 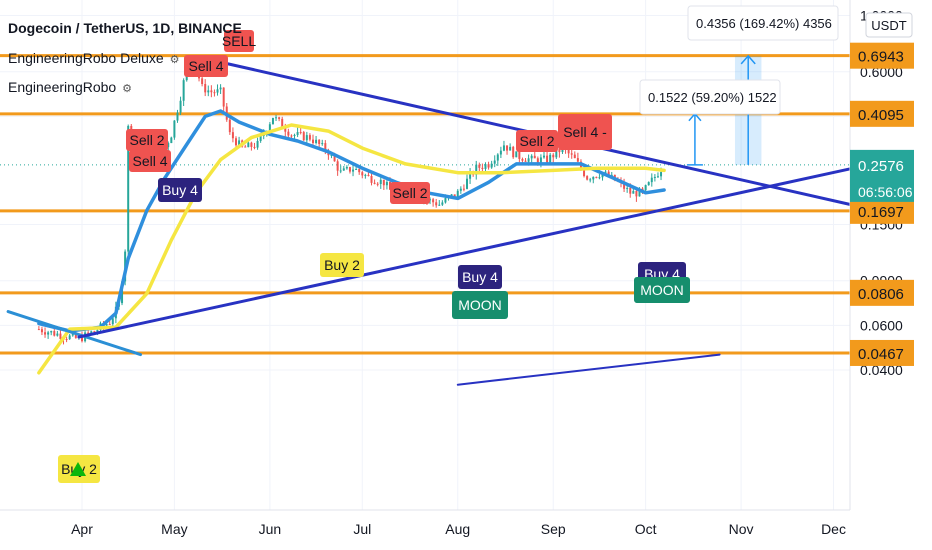 What do you see at coordinates (881, 370) in the screenshot?
I see `price-tick-label: 0.0400` at bounding box center [881, 370].